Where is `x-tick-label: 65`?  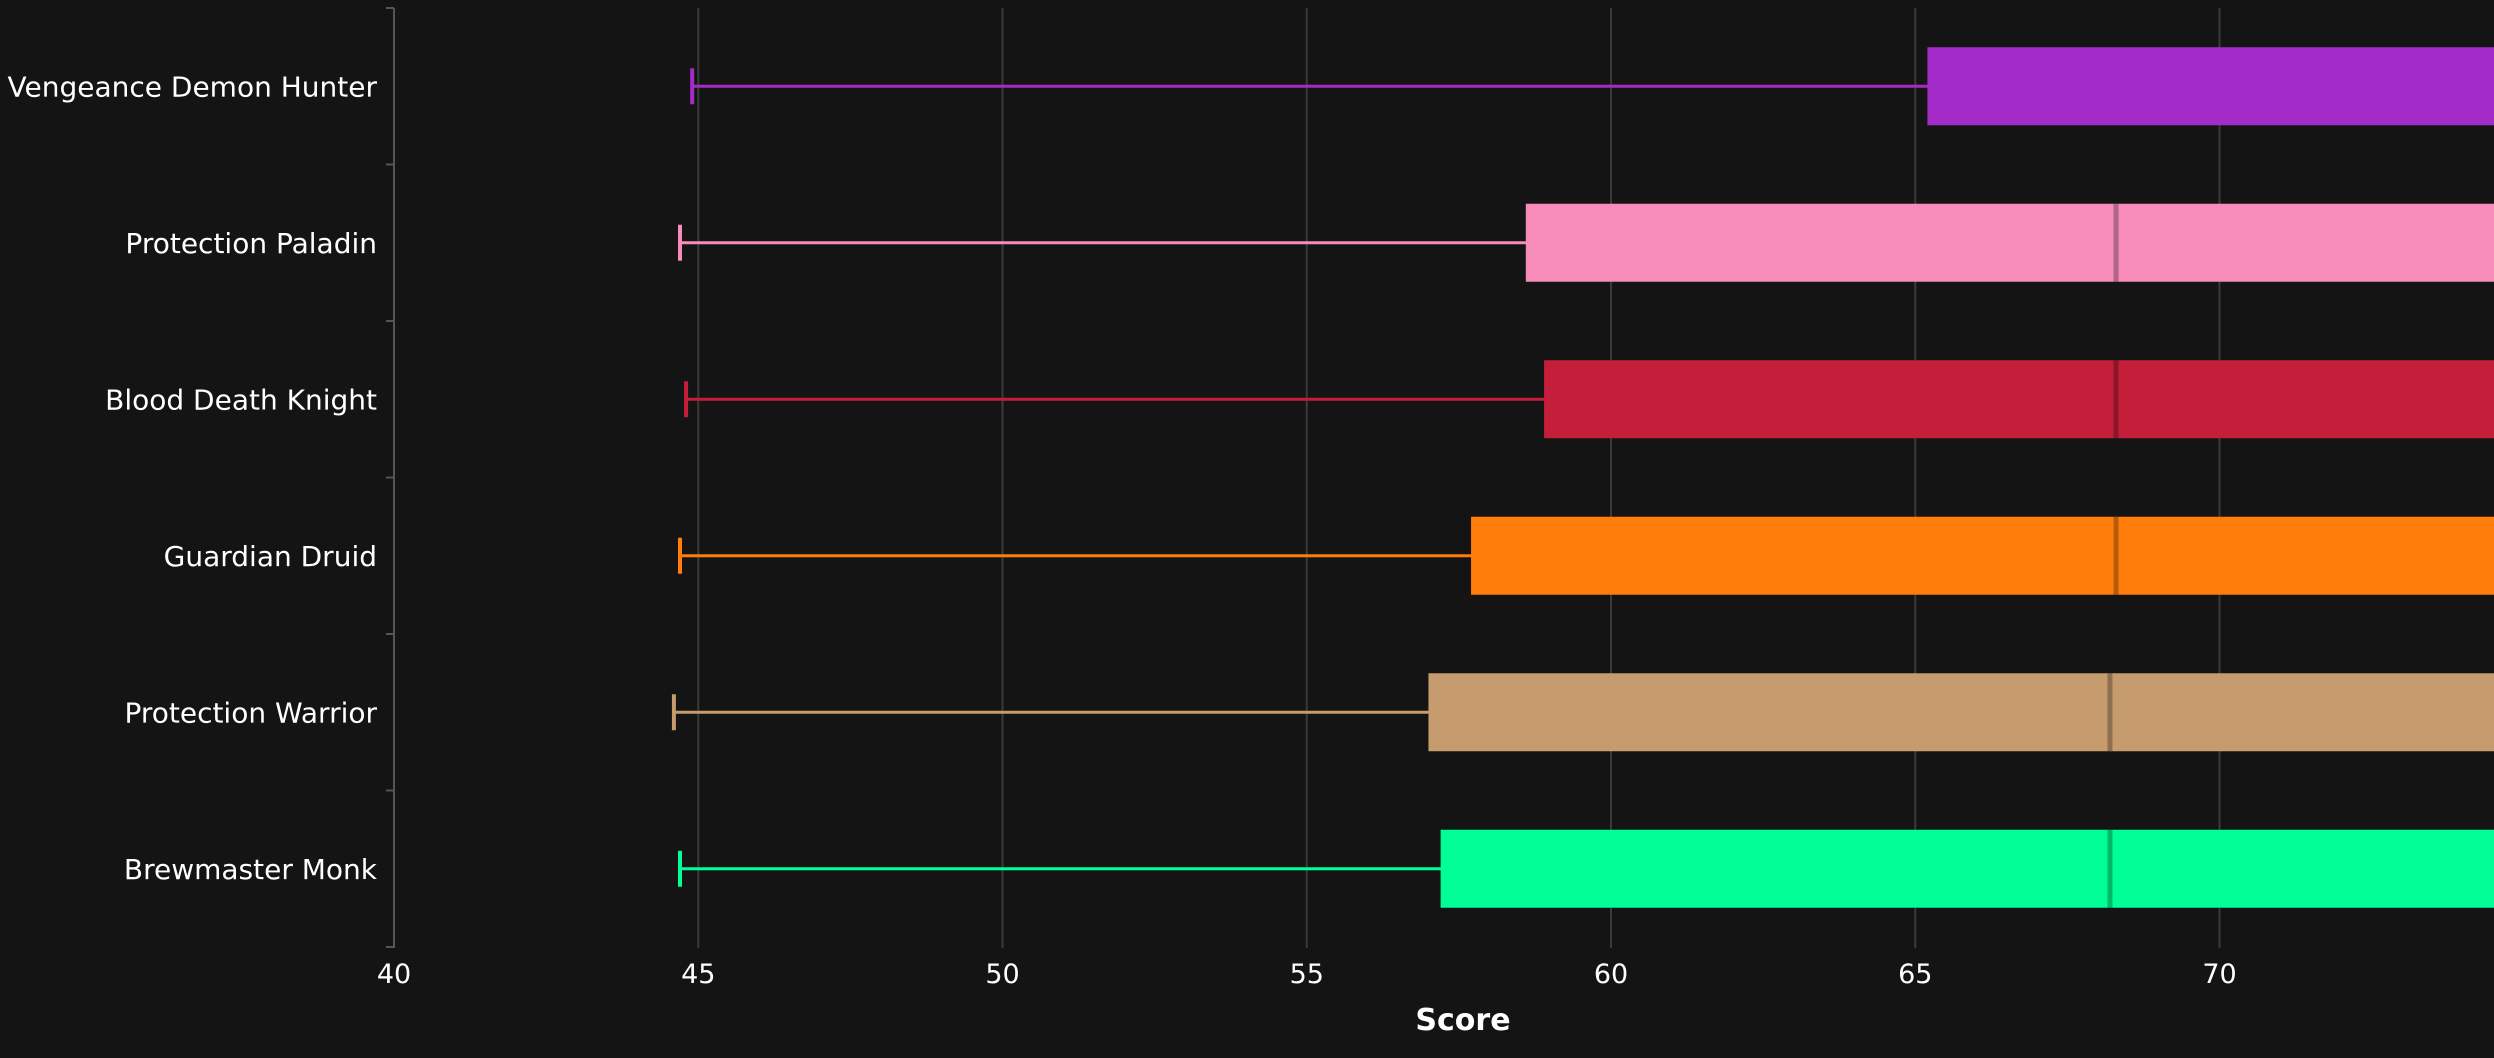 x-tick-label: 65 is located at coordinates (1915, 974).